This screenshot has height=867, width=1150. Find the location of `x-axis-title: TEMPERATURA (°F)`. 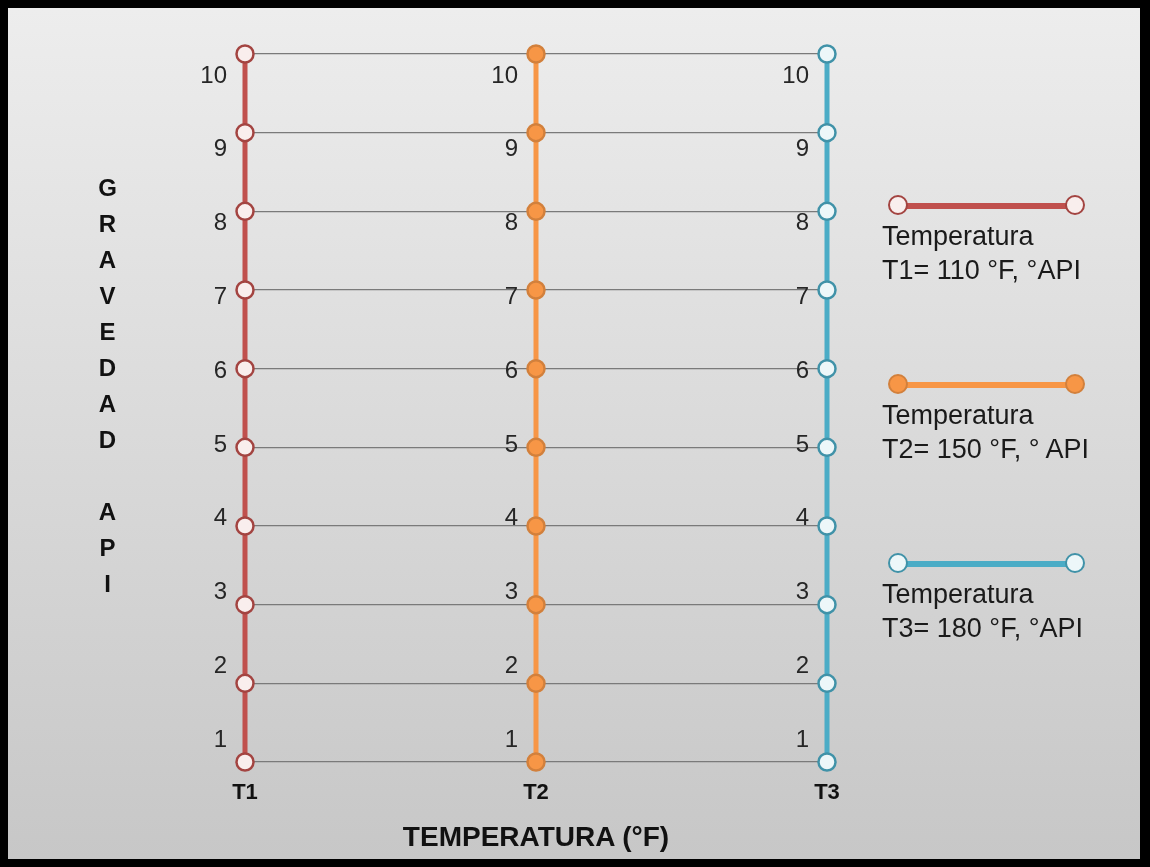

x-axis-title: TEMPERATURA (°F) is located at coordinates (536, 837).